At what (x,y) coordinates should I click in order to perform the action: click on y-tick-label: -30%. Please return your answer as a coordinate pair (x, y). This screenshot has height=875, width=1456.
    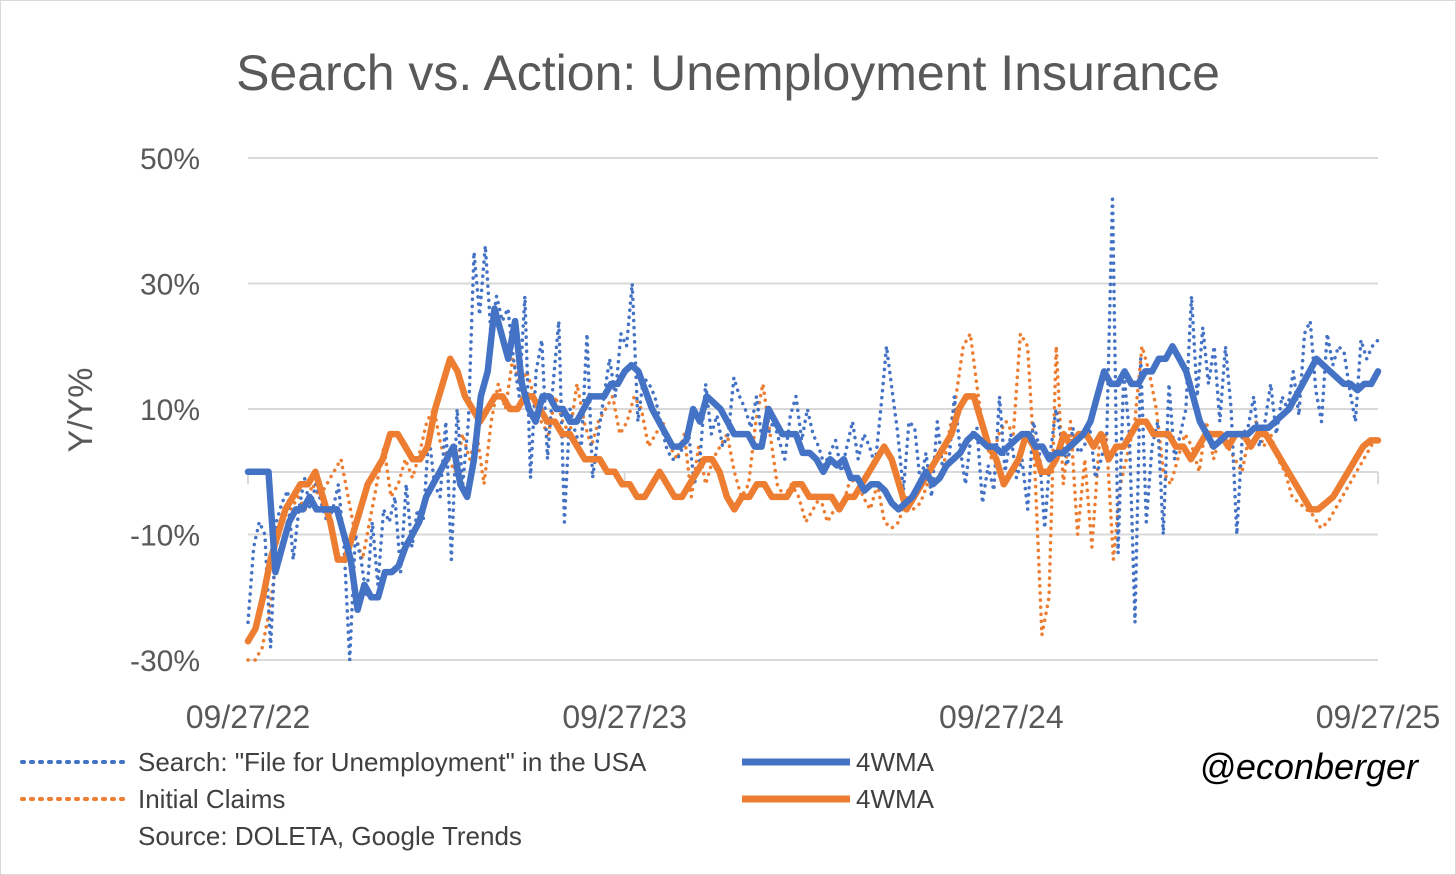
    Looking at the image, I should click on (165, 661).